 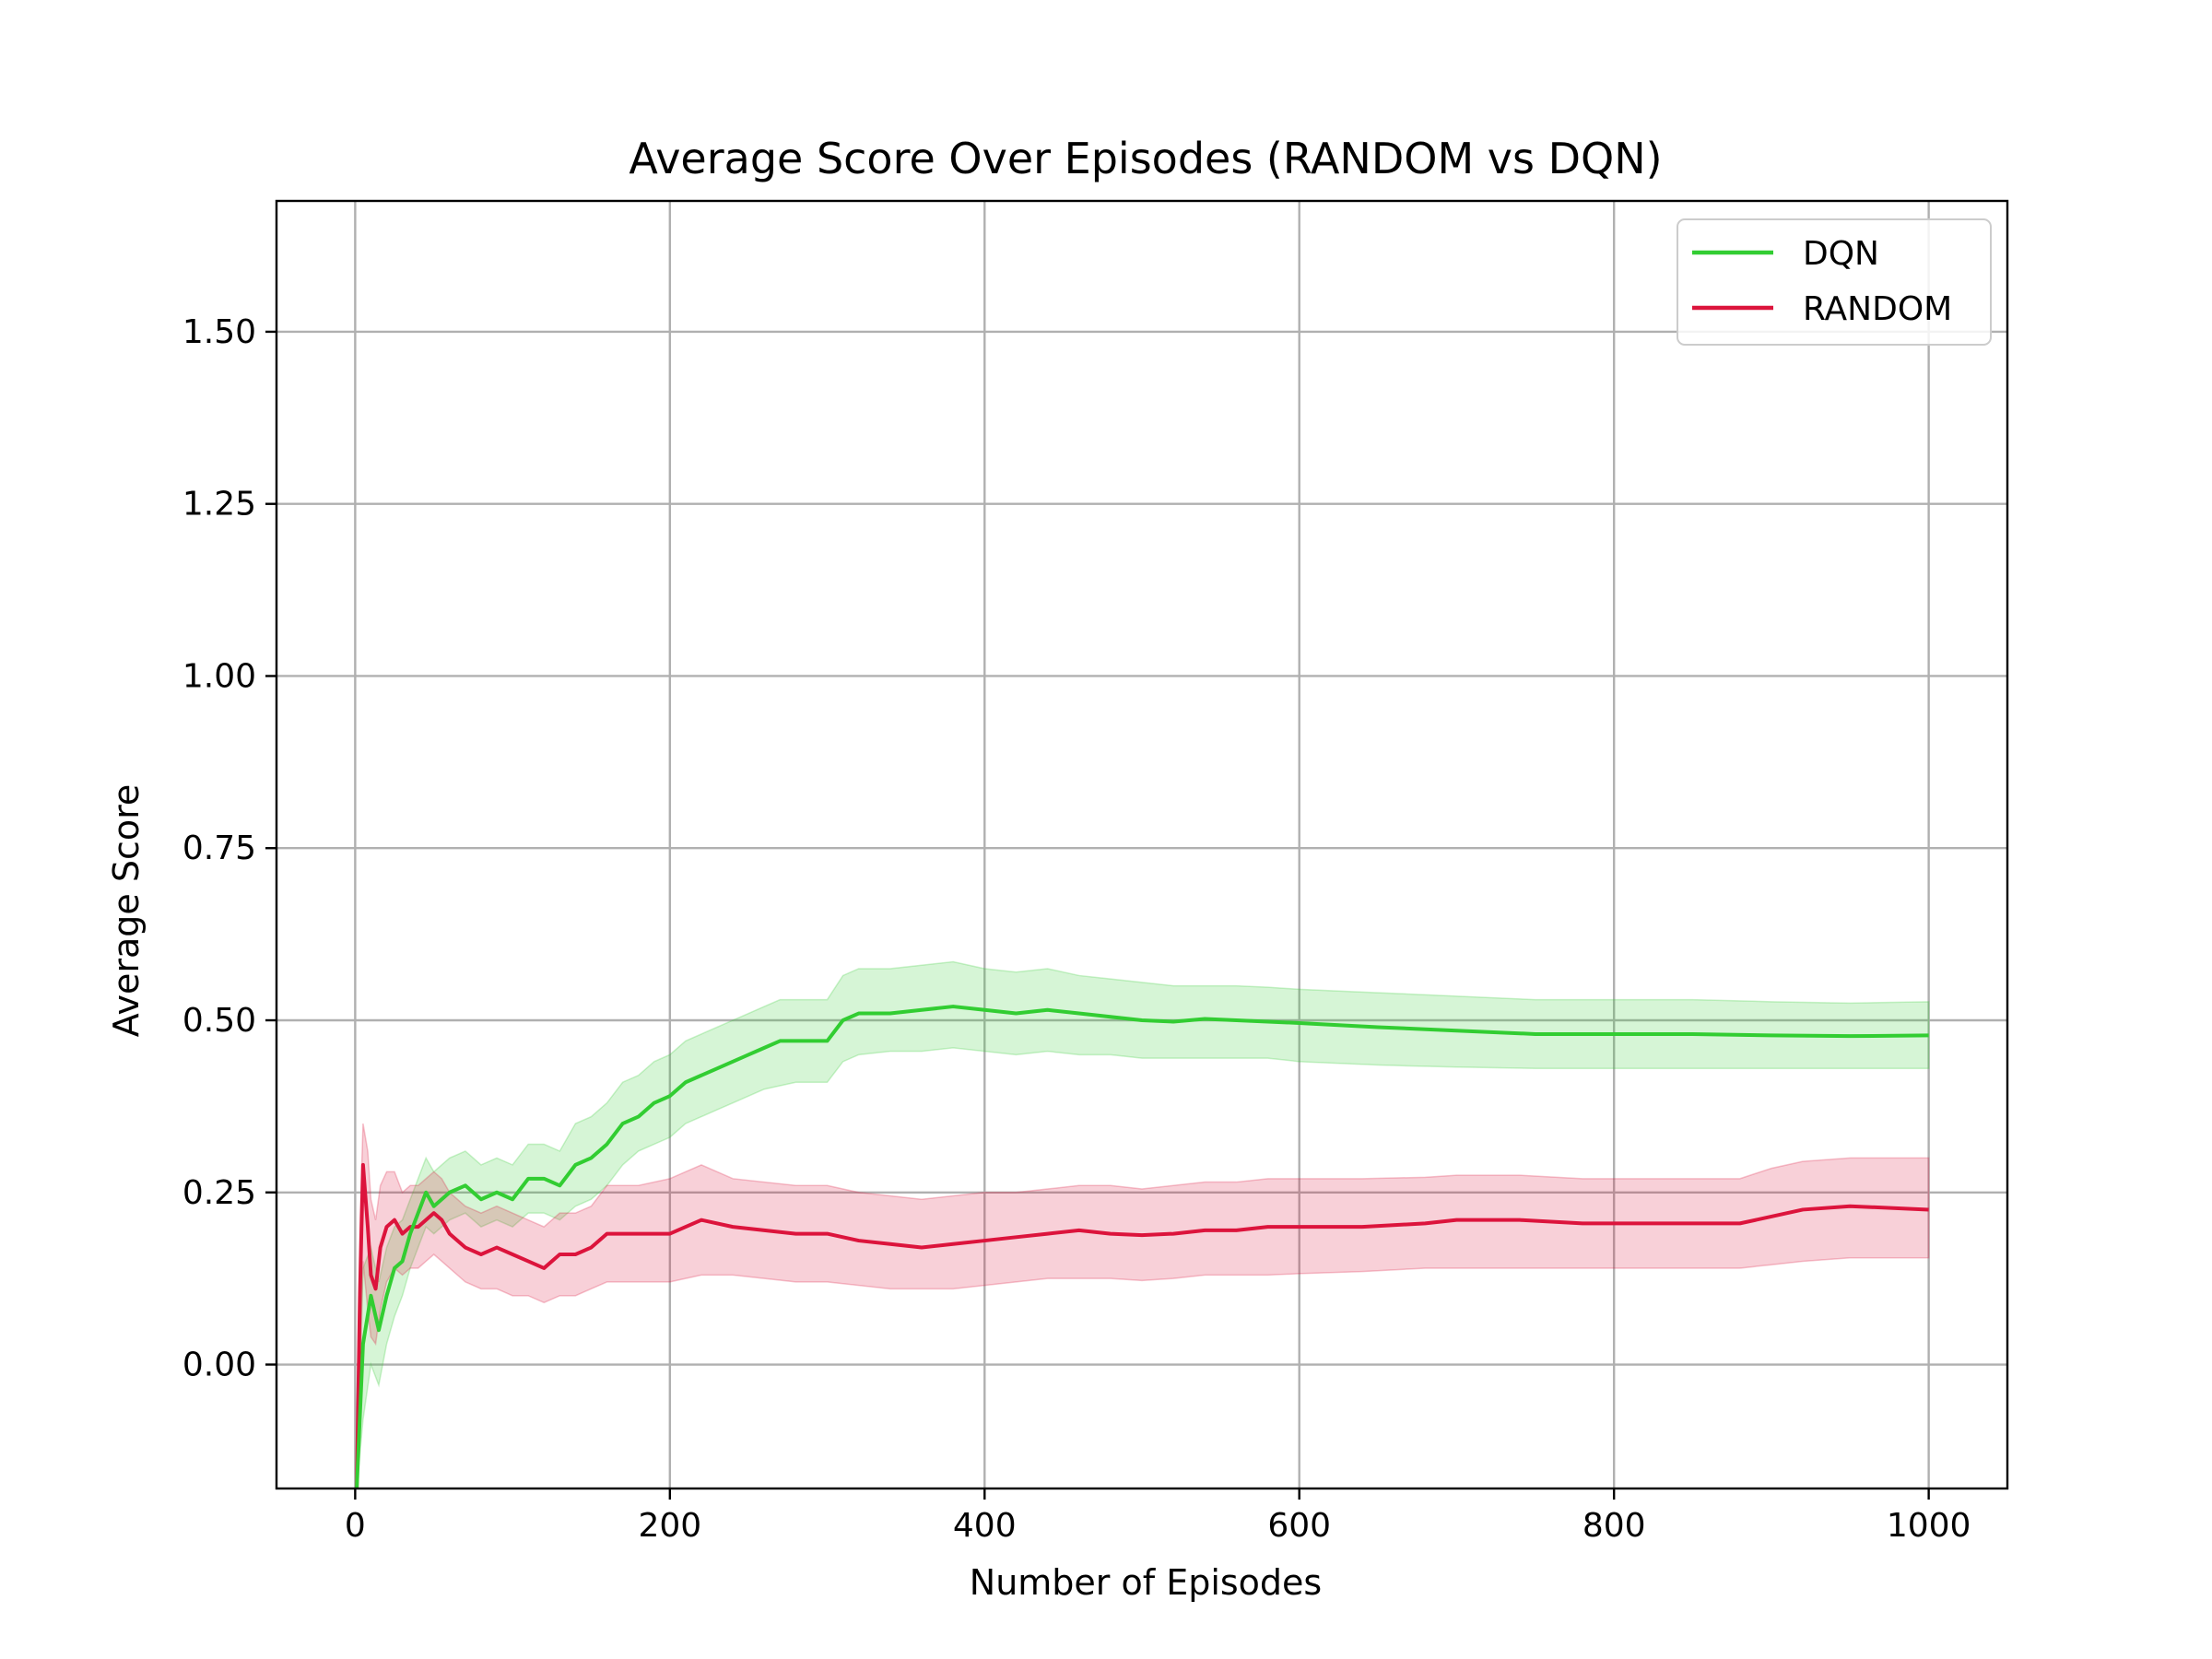 What do you see at coordinates (985, 1526) in the screenshot?
I see `x-tick-label-2: 400` at bounding box center [985, 1526].